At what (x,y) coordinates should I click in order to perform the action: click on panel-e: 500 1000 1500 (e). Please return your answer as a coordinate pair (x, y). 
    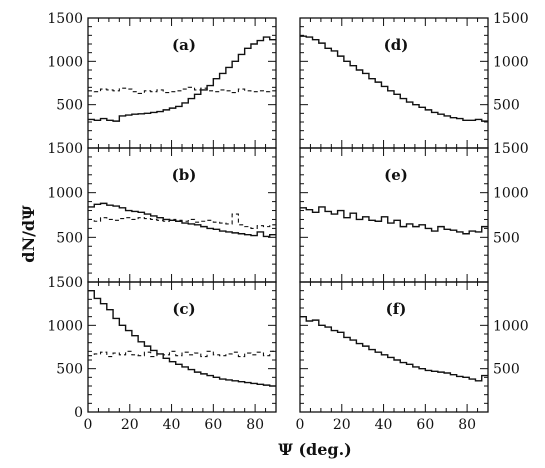
    Looking at the image, I should click on (414, 212).